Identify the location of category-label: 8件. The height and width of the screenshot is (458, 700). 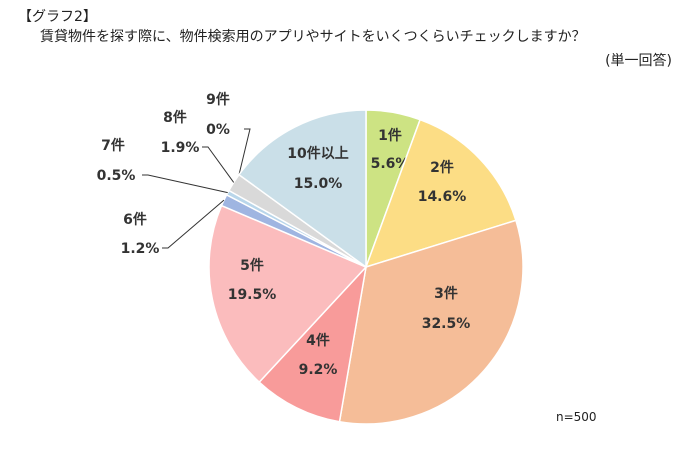
(175, 117).